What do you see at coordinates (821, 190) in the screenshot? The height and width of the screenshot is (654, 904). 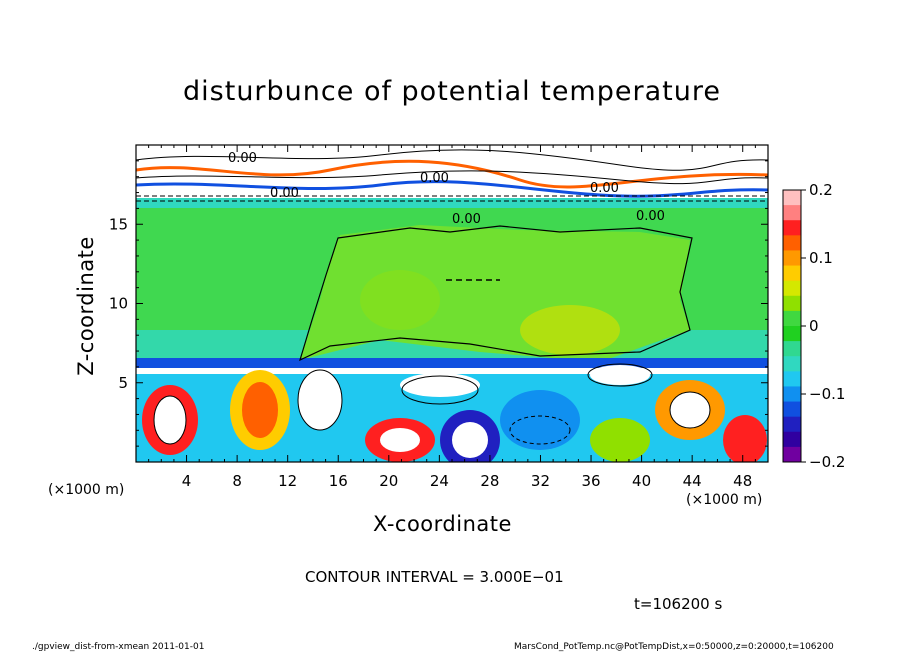 I see `colorbar-tick-label: 0.2` at bounding box center [821, 190].